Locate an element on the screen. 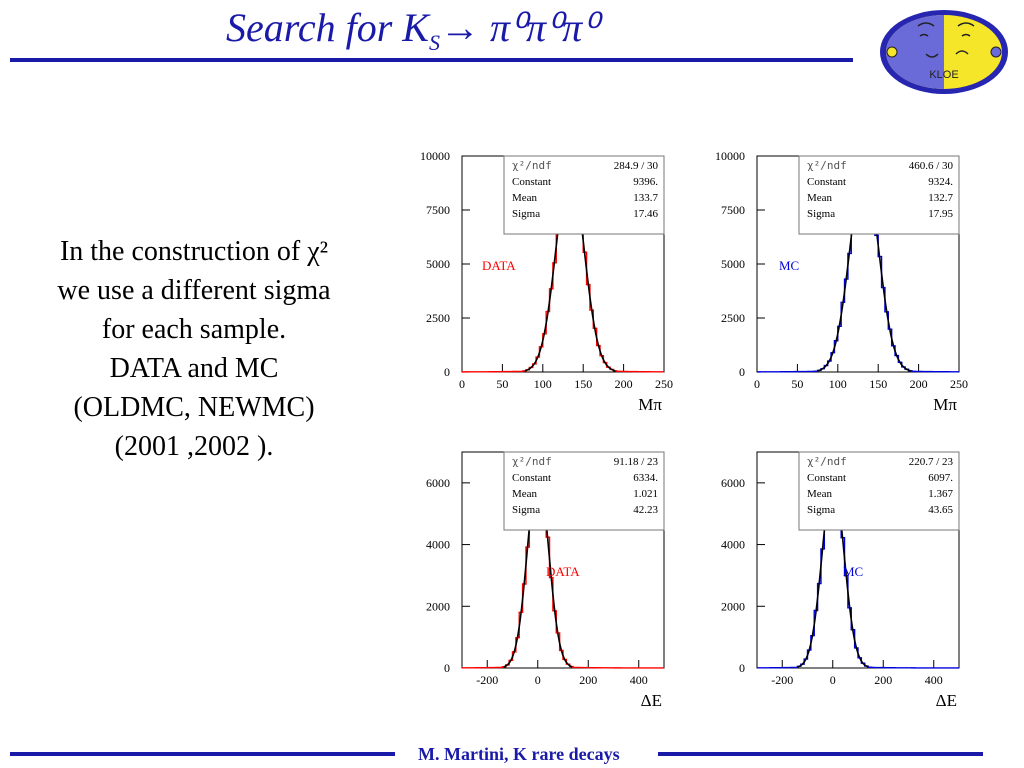 The height and width of the screenshot is (768, 1024). title-tail: → π⁰π⁰π⁰ is located at coordinates (519, 27).